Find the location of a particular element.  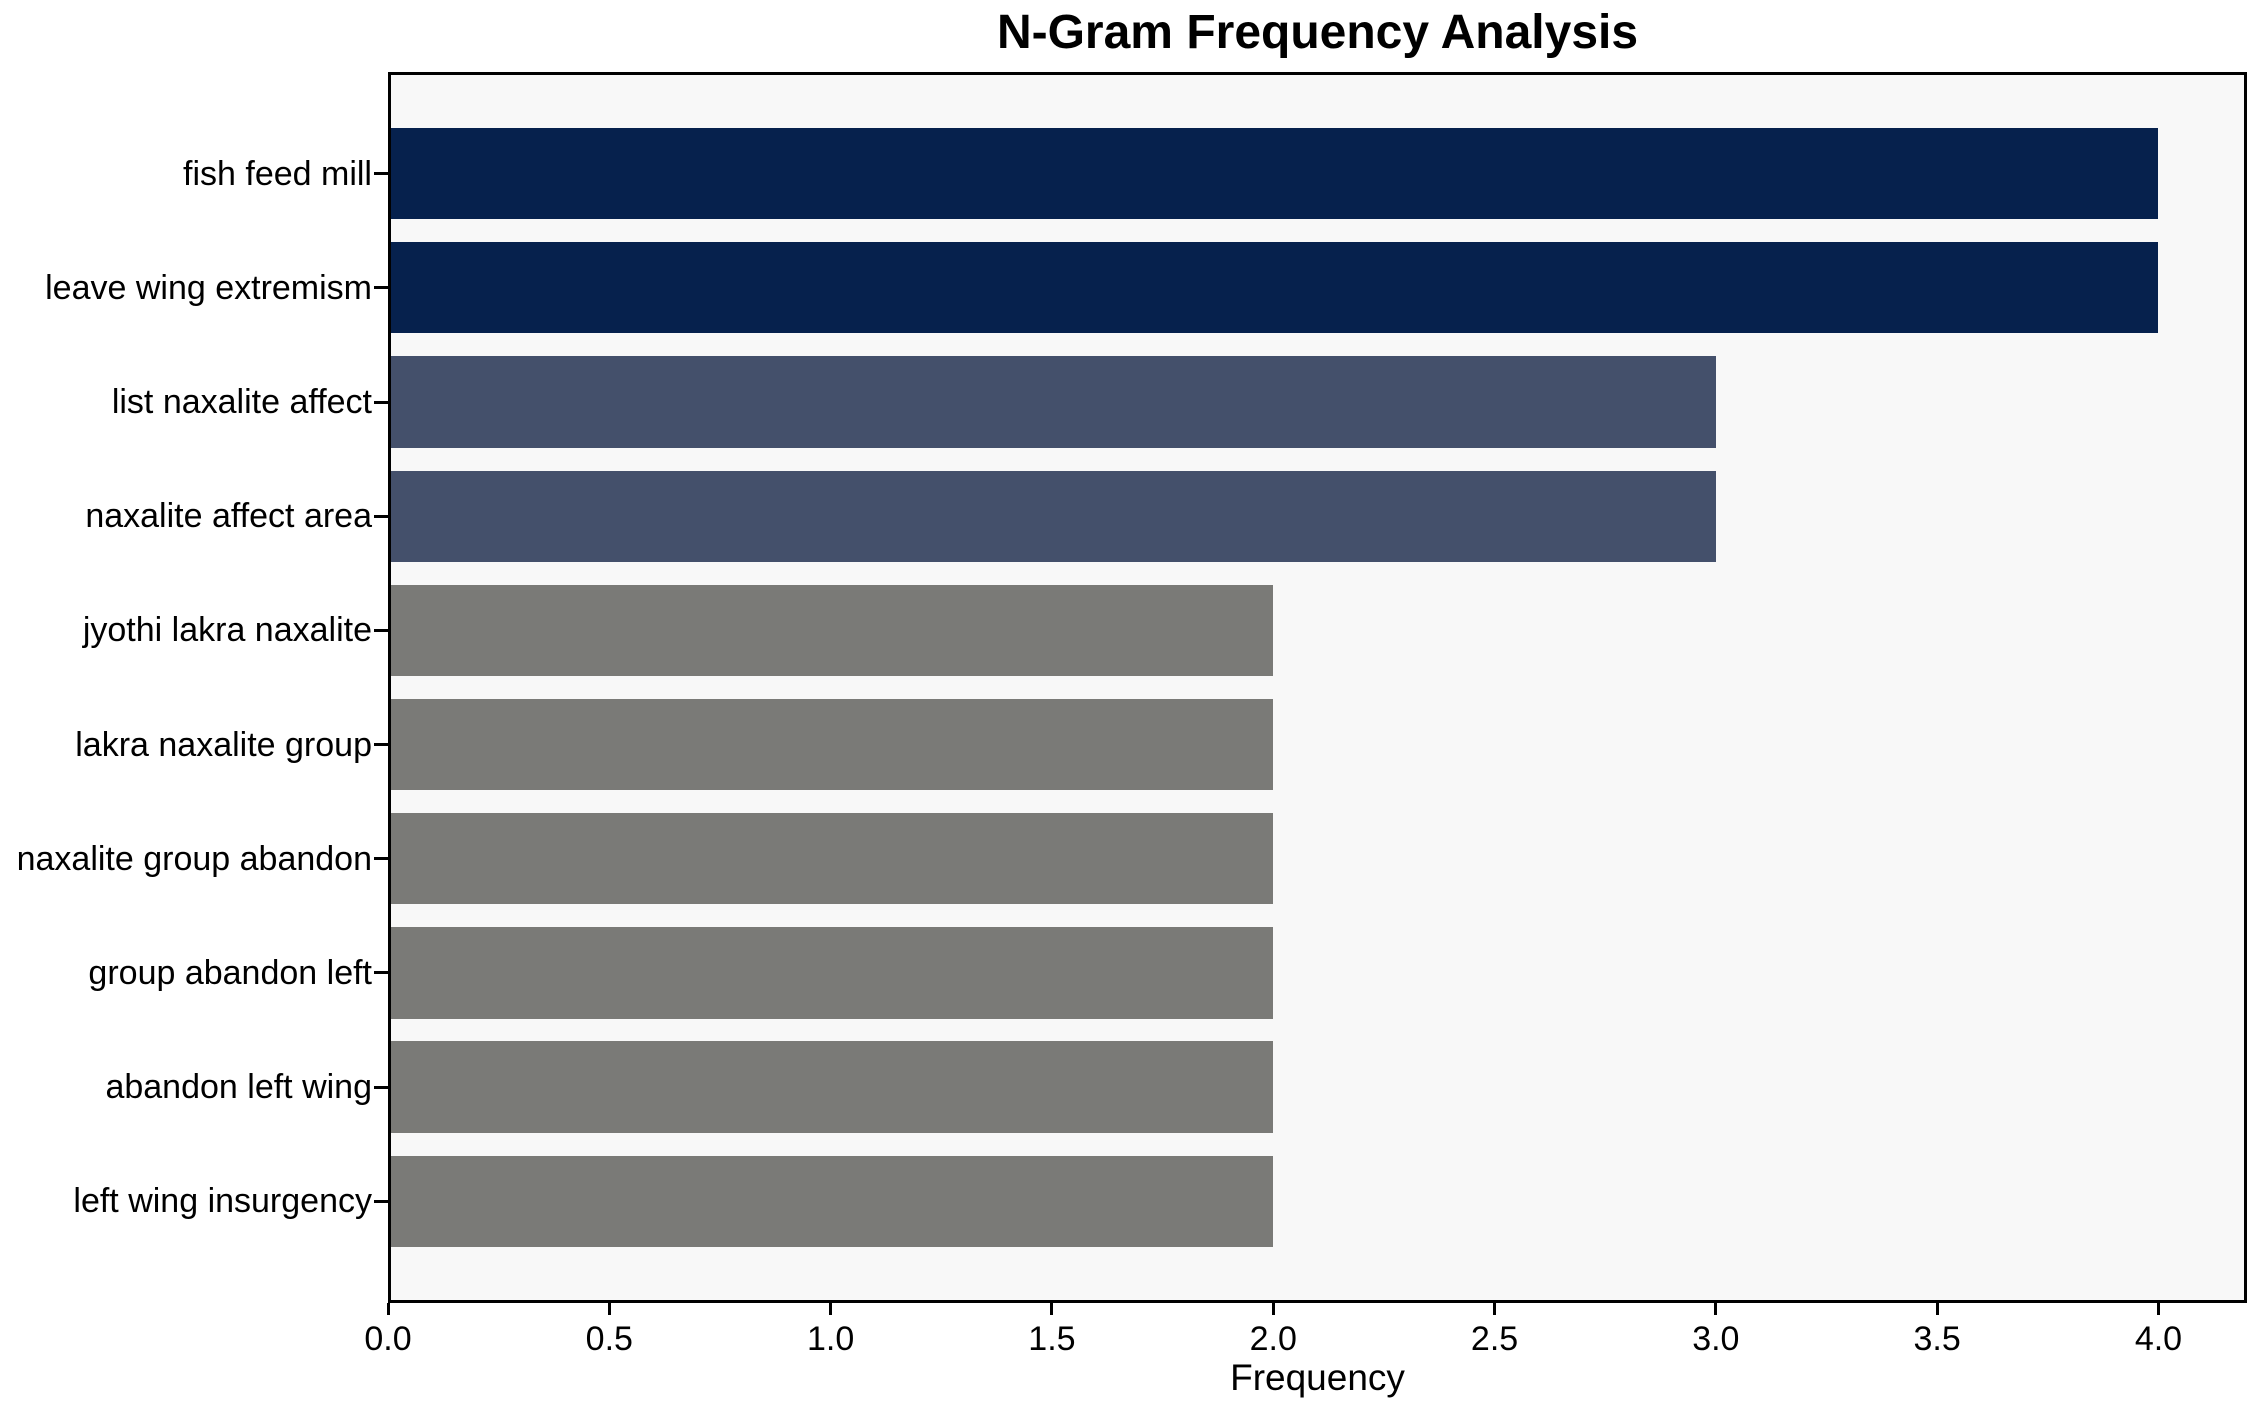

bar-group-abandon-left is located at coordinates (831, 973).